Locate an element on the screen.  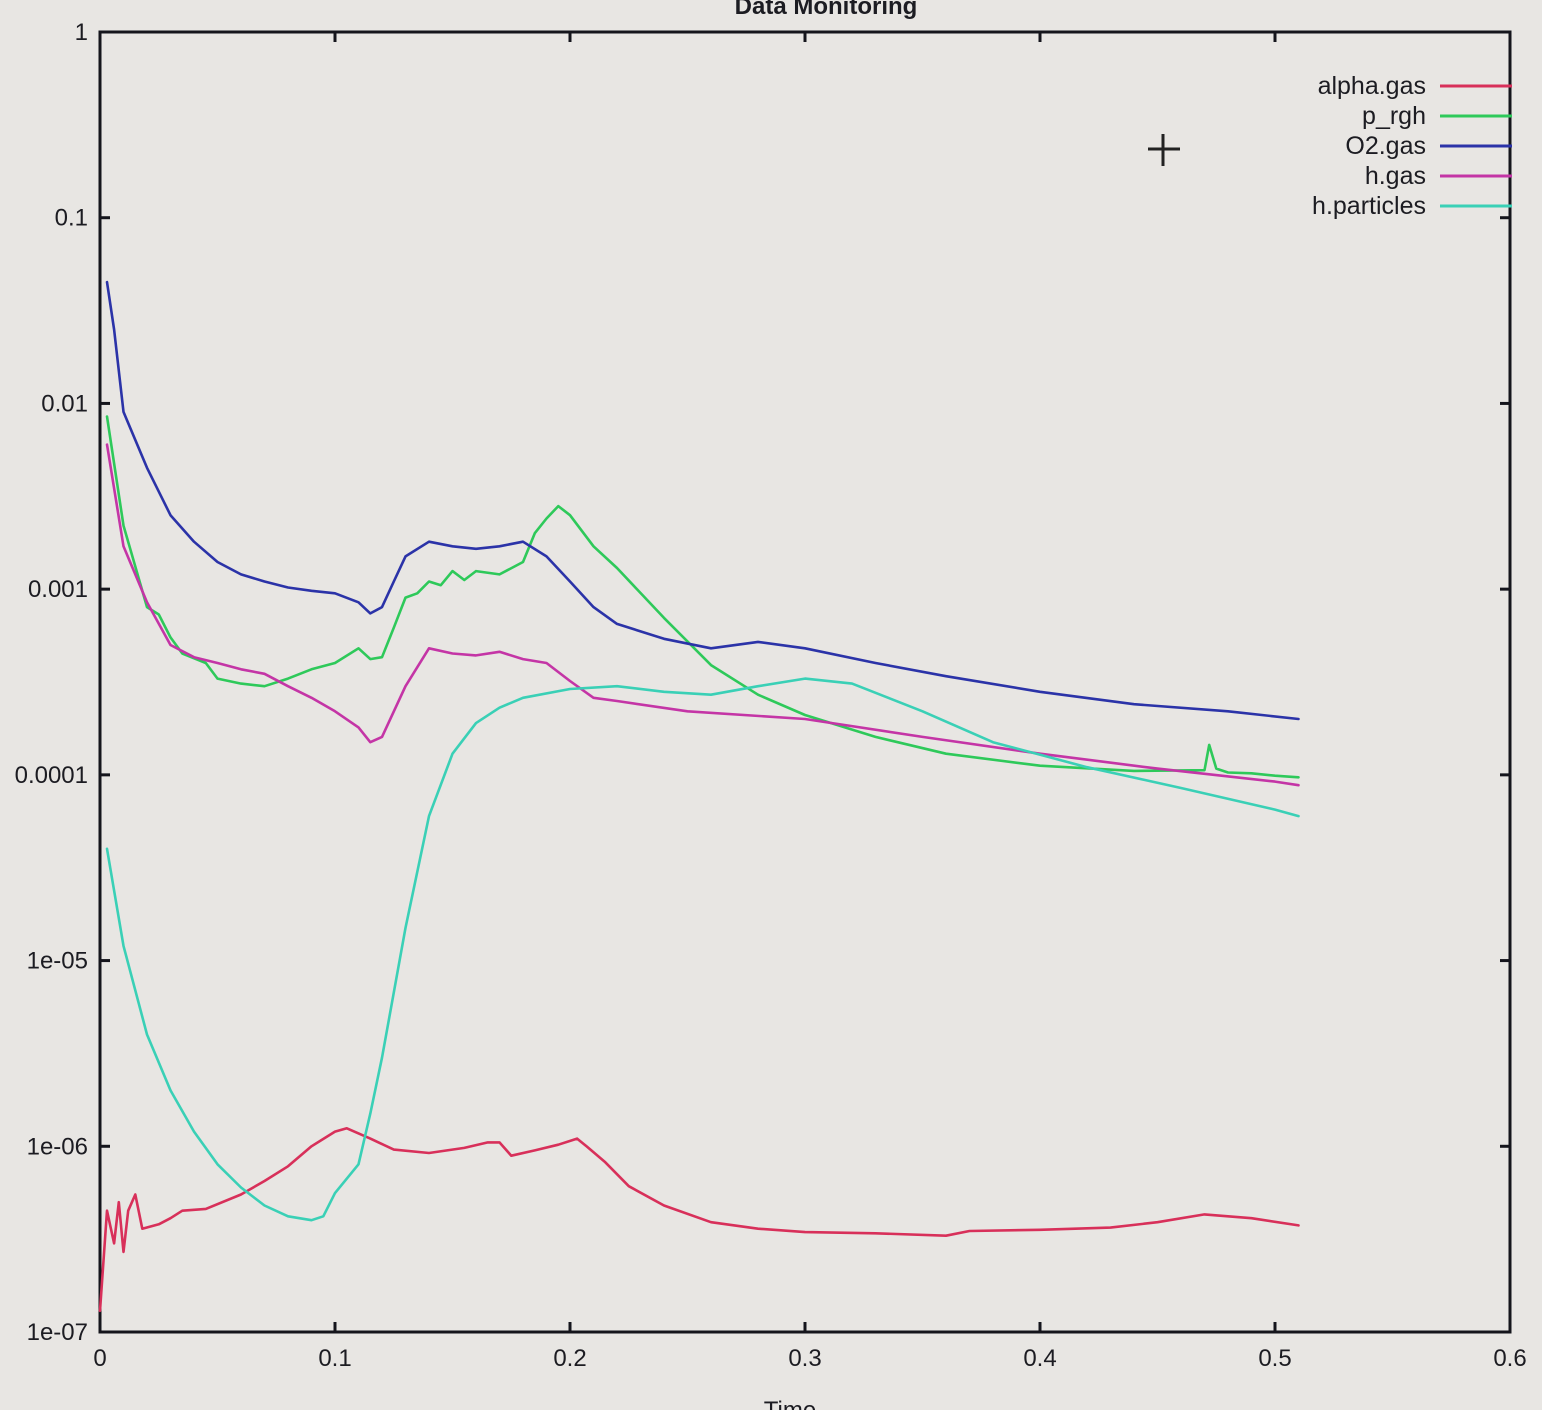
y-tick-label: 0.001 is located at coordinates (58, 589).